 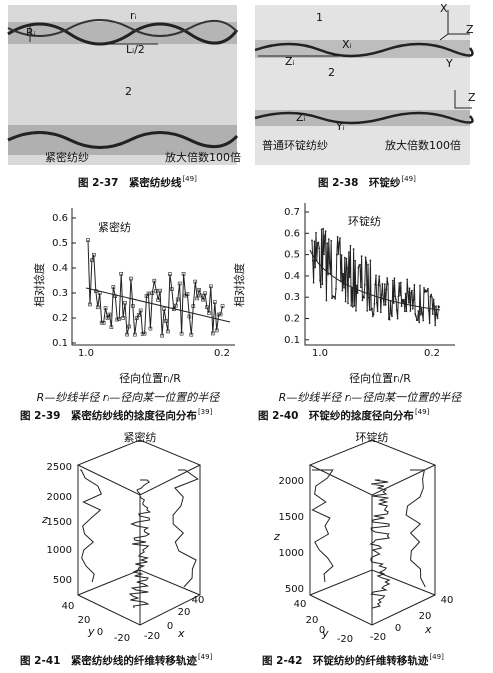 I want to click on label: Y, so click(x=449, y=63).